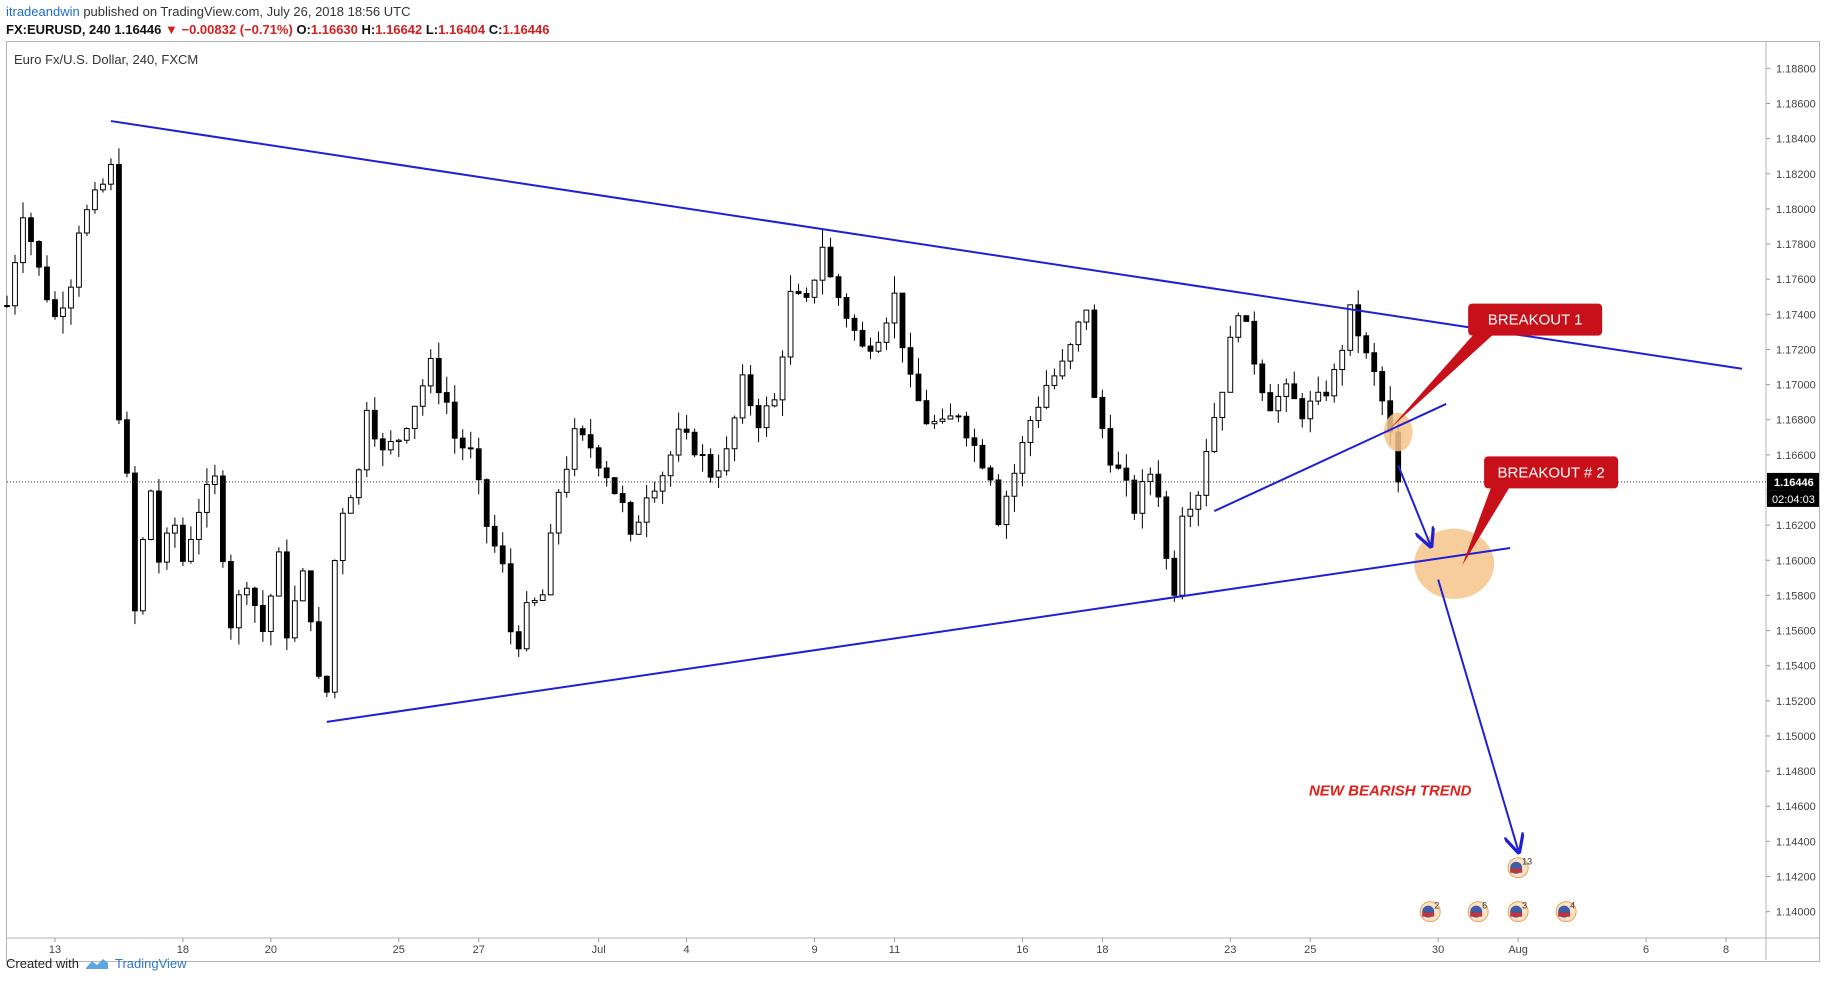 The width and height of the screenshot is (1828, 984). What do you see at coordinates (106, 59) in the screenshot?
I see `chart-title: Euro Fx/U.S. Dollar, 240, FXCM` at bounding box center [106, 59].